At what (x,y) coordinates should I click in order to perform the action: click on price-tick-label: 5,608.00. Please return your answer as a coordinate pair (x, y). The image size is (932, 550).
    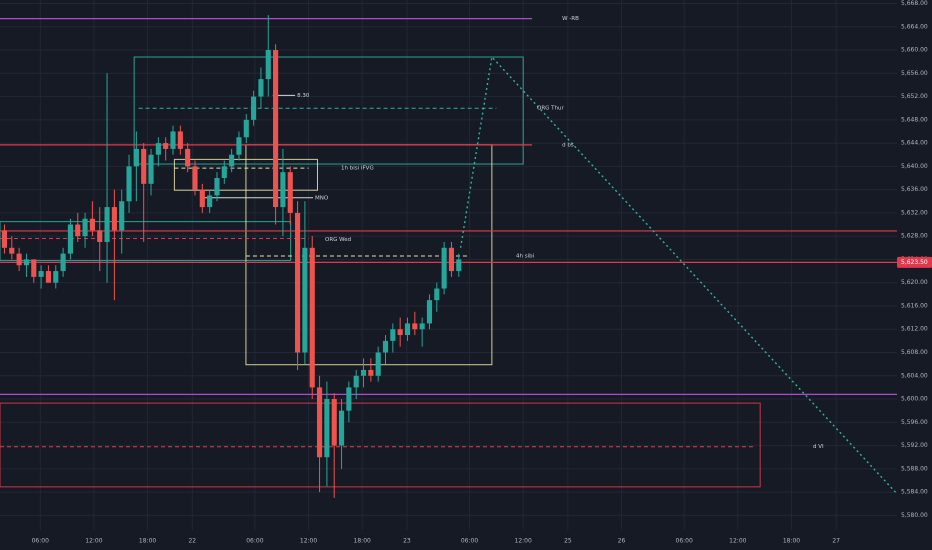
    Looking at the image, I should click on (914, 352).